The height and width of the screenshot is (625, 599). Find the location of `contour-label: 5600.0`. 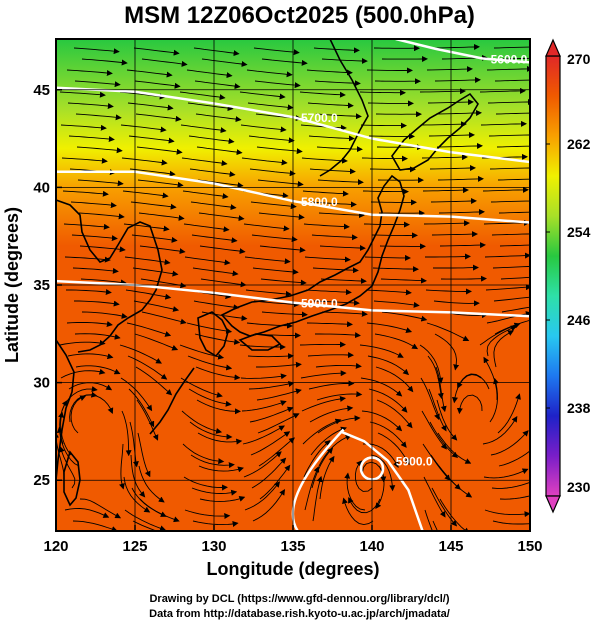

contour-label: 5600.0 is located at coordinates (509, 60).